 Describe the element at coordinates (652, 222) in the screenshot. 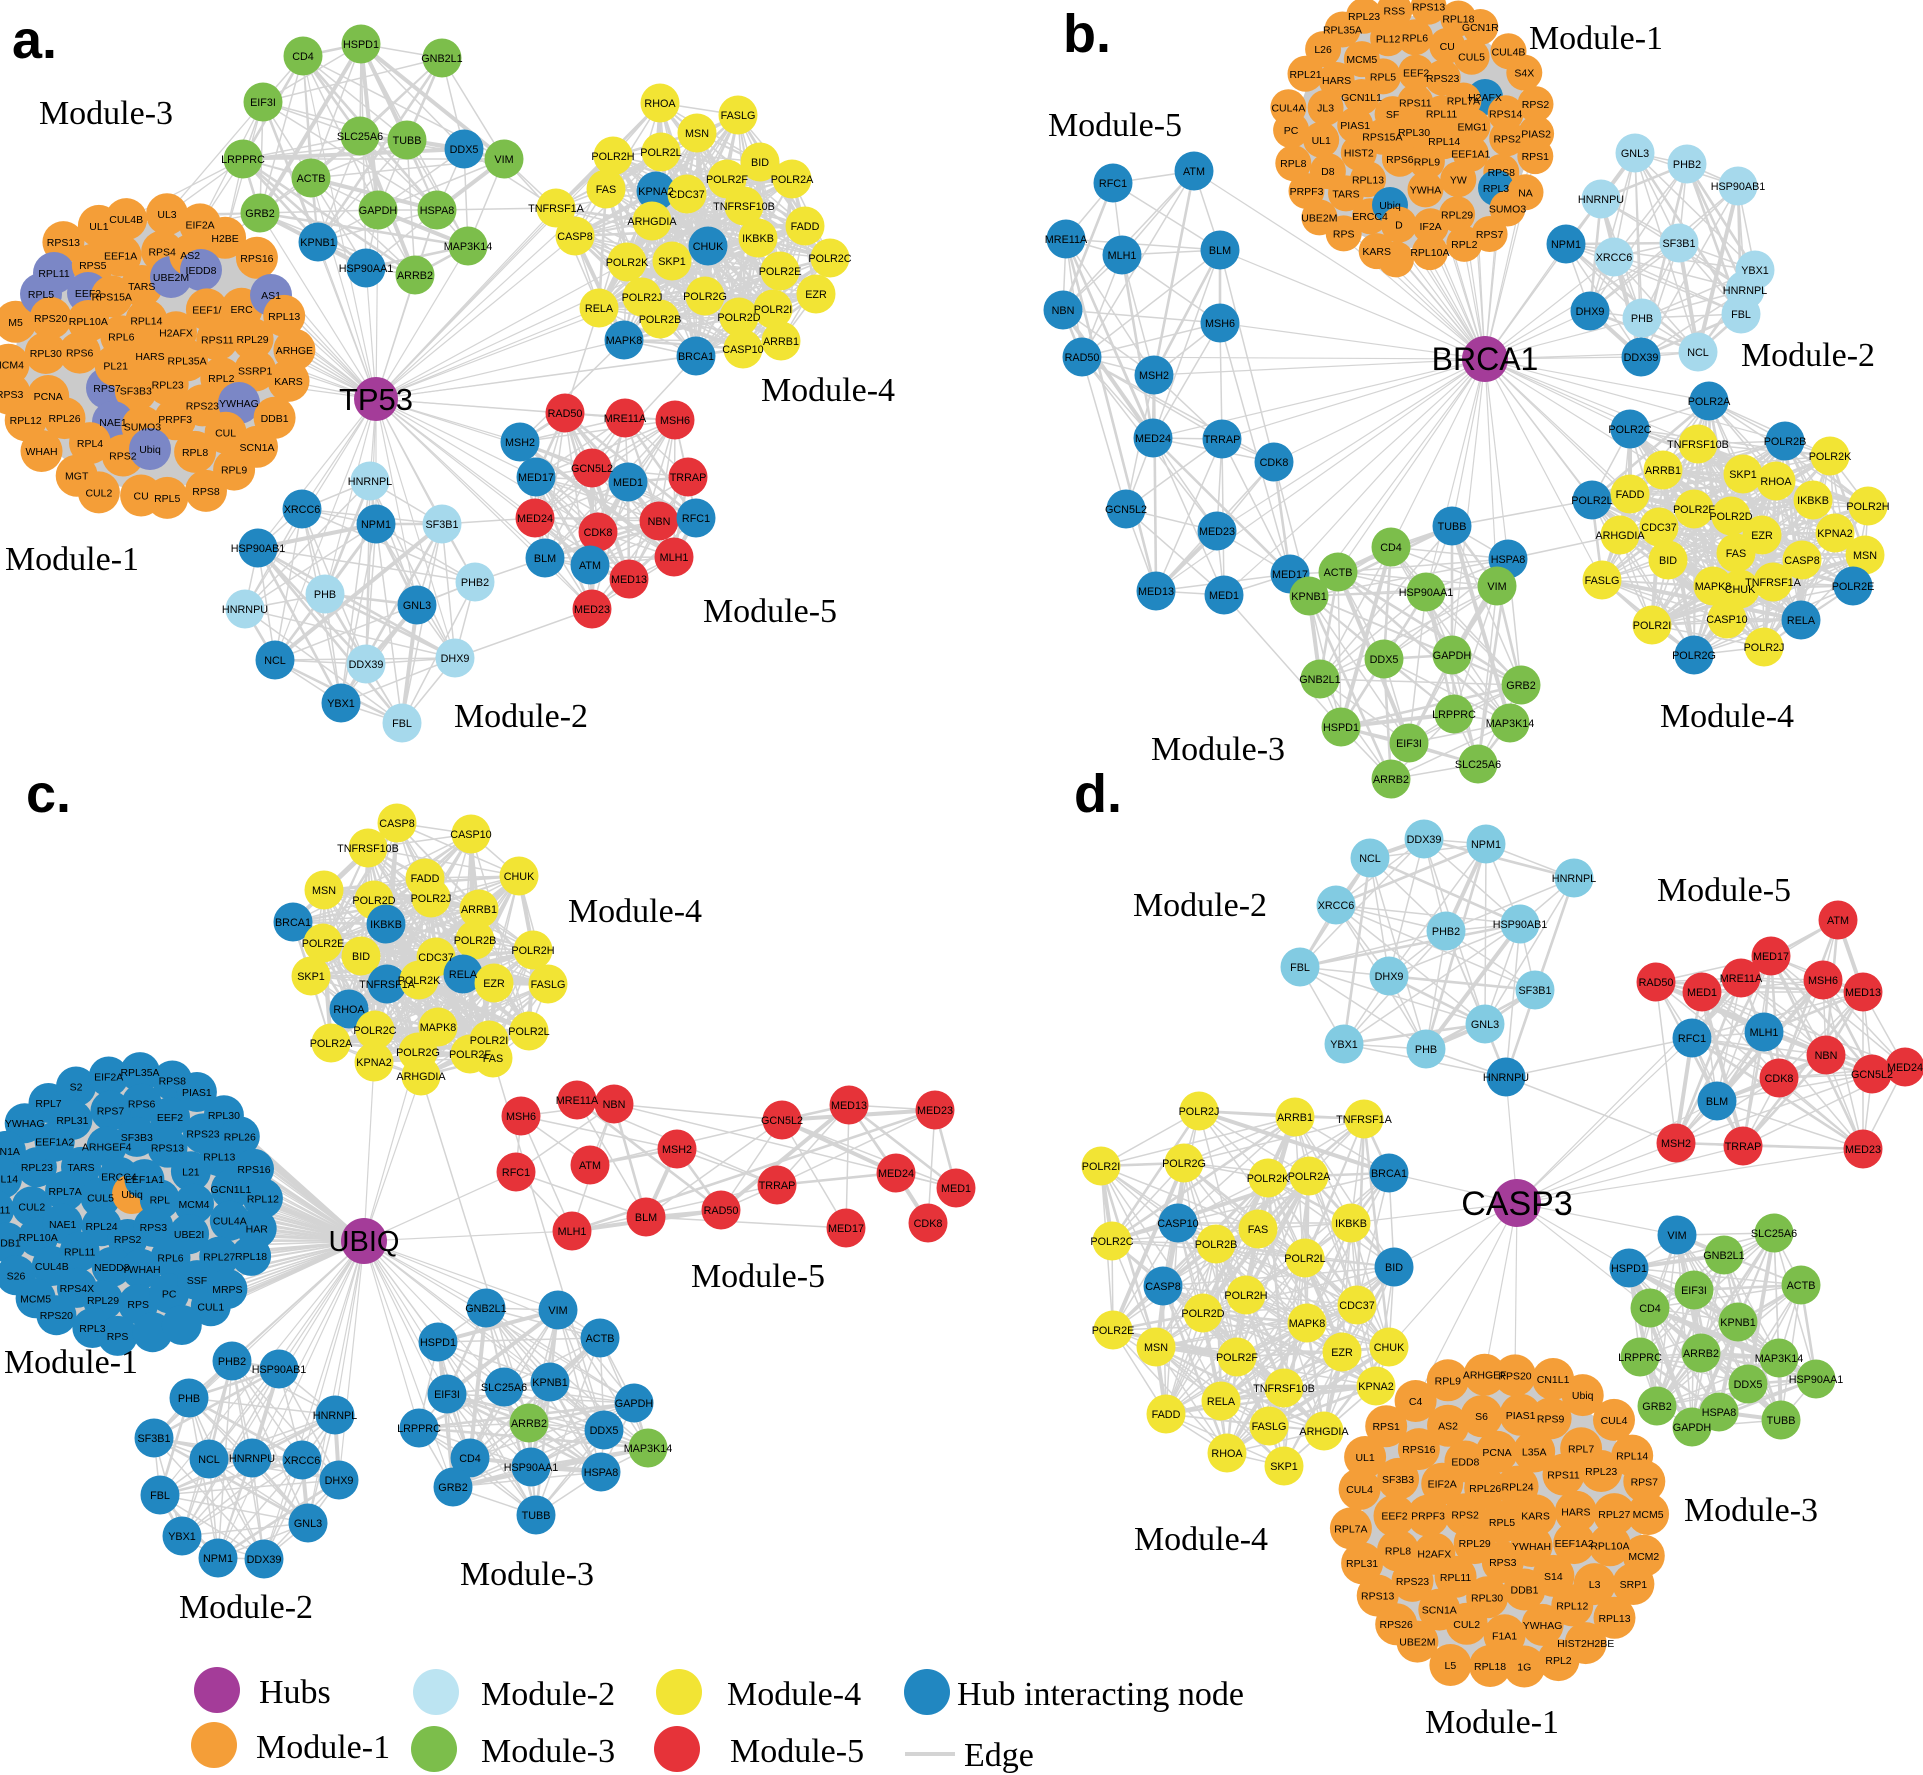

I see `svg-text: ARHGDIA` at that location.